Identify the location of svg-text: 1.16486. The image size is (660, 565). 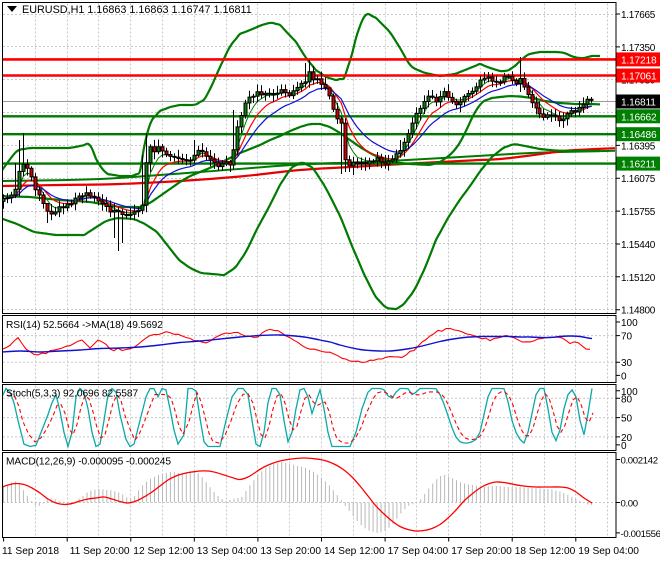
(639, 135).